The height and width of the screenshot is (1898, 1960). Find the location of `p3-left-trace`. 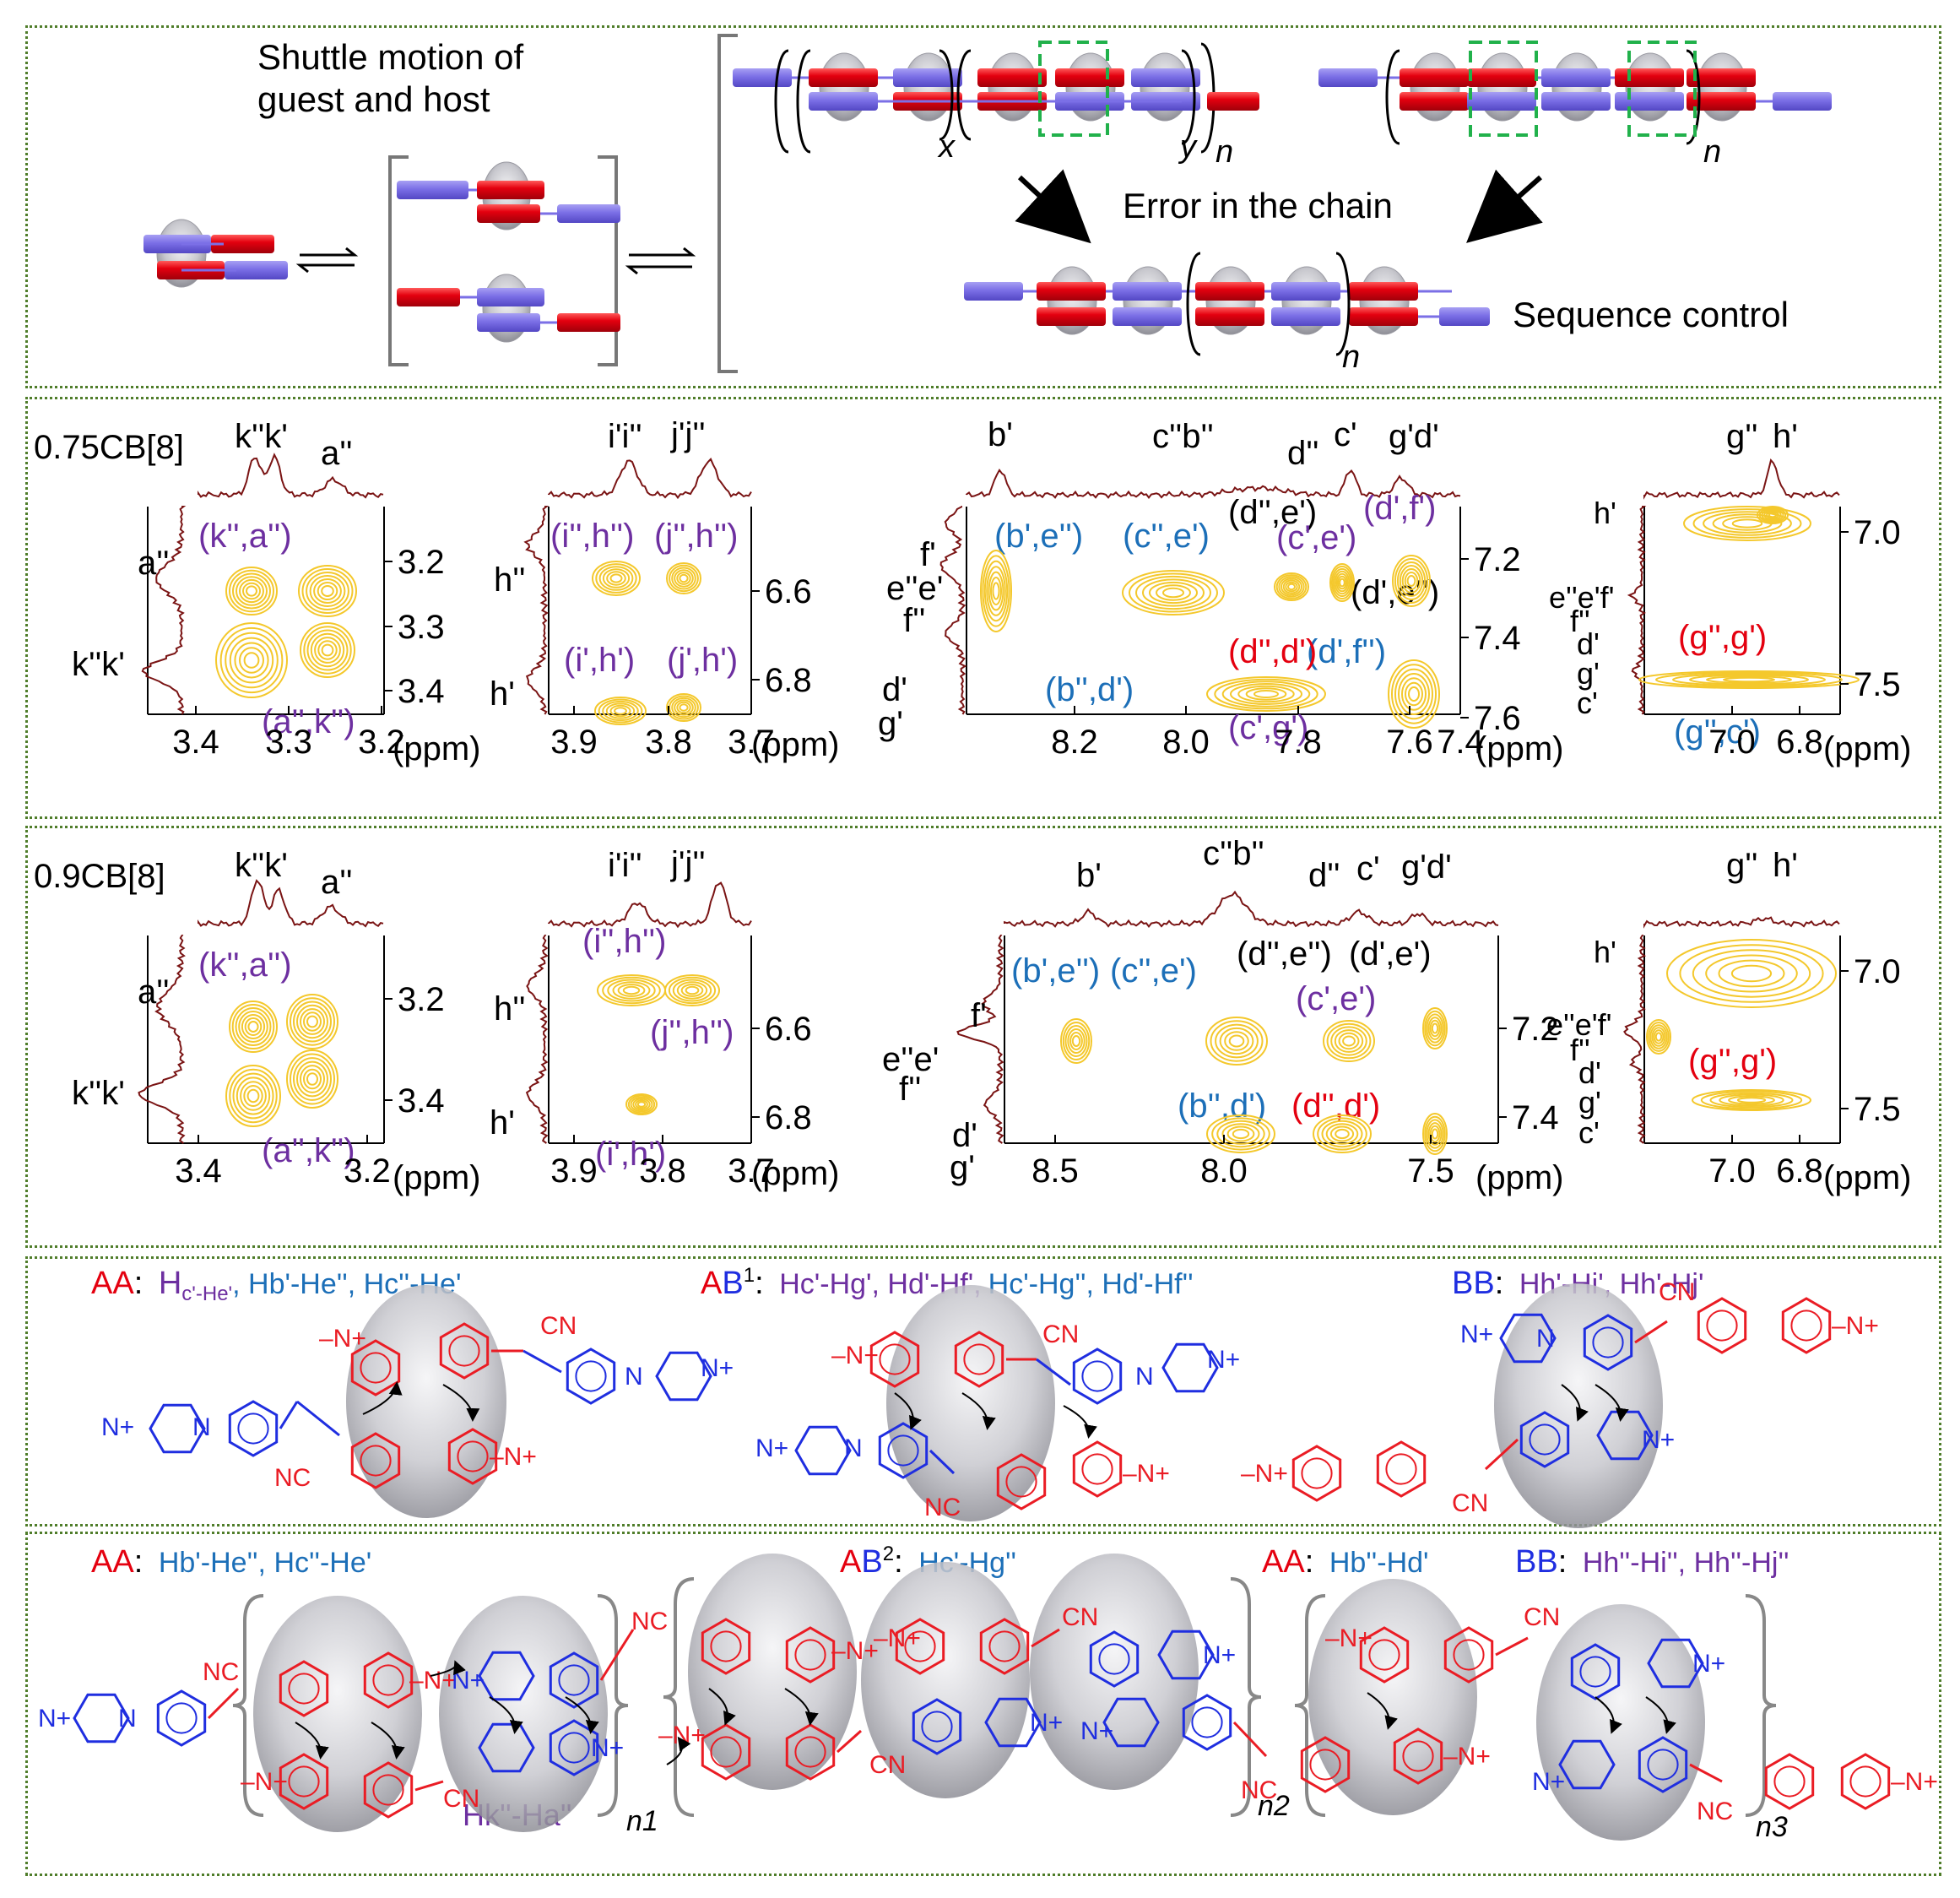

p3-left-trace is located at coordinates (953, 610).